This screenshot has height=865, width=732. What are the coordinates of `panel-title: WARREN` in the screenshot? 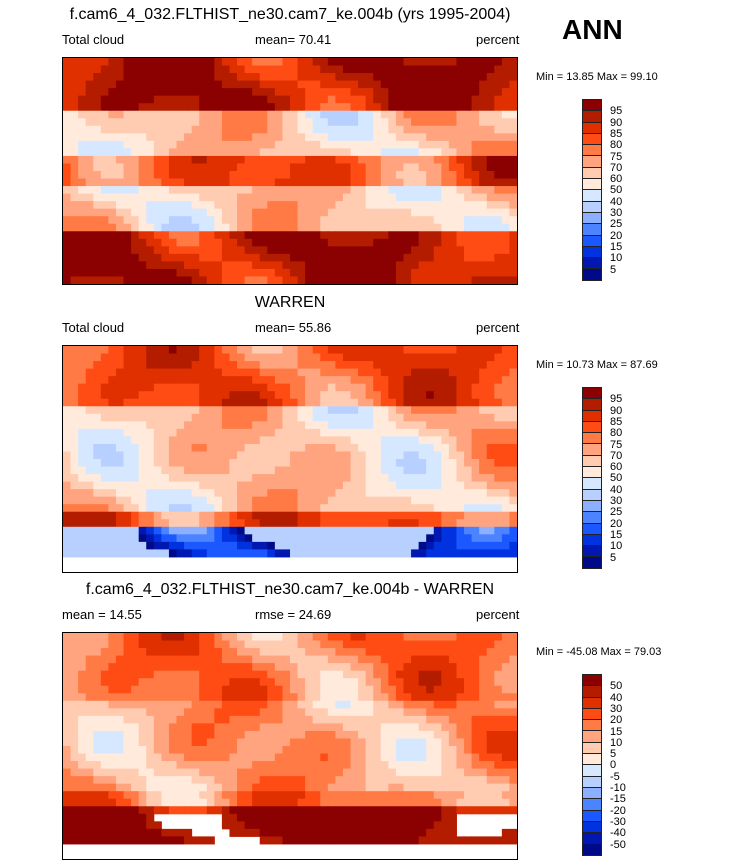 It's located at (290, 302).